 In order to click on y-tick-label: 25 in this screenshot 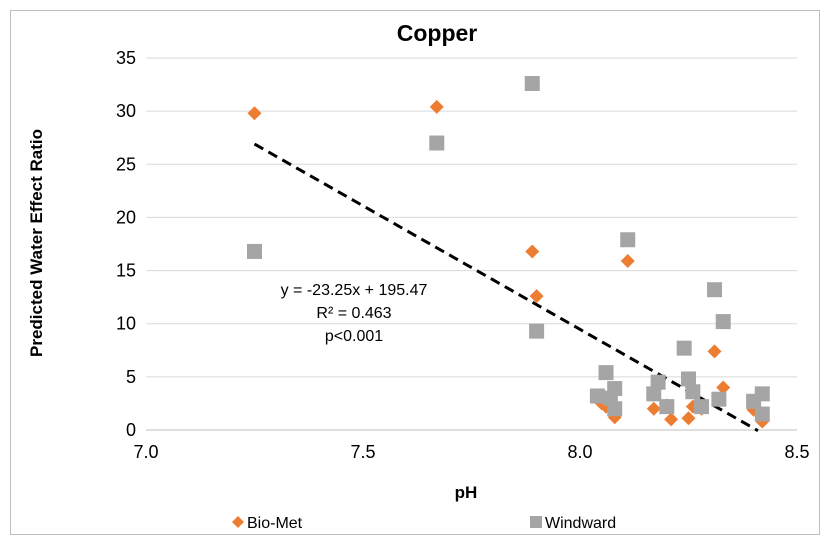, I will do `click(126, 164)`.